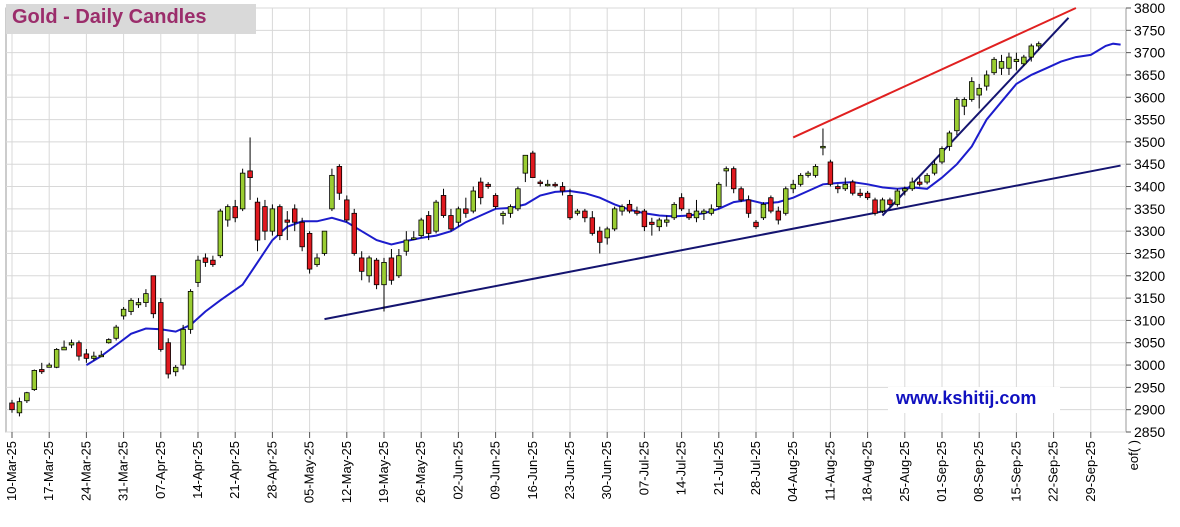  I want to click on y-tick-label: 3800, so click(1149, 8).